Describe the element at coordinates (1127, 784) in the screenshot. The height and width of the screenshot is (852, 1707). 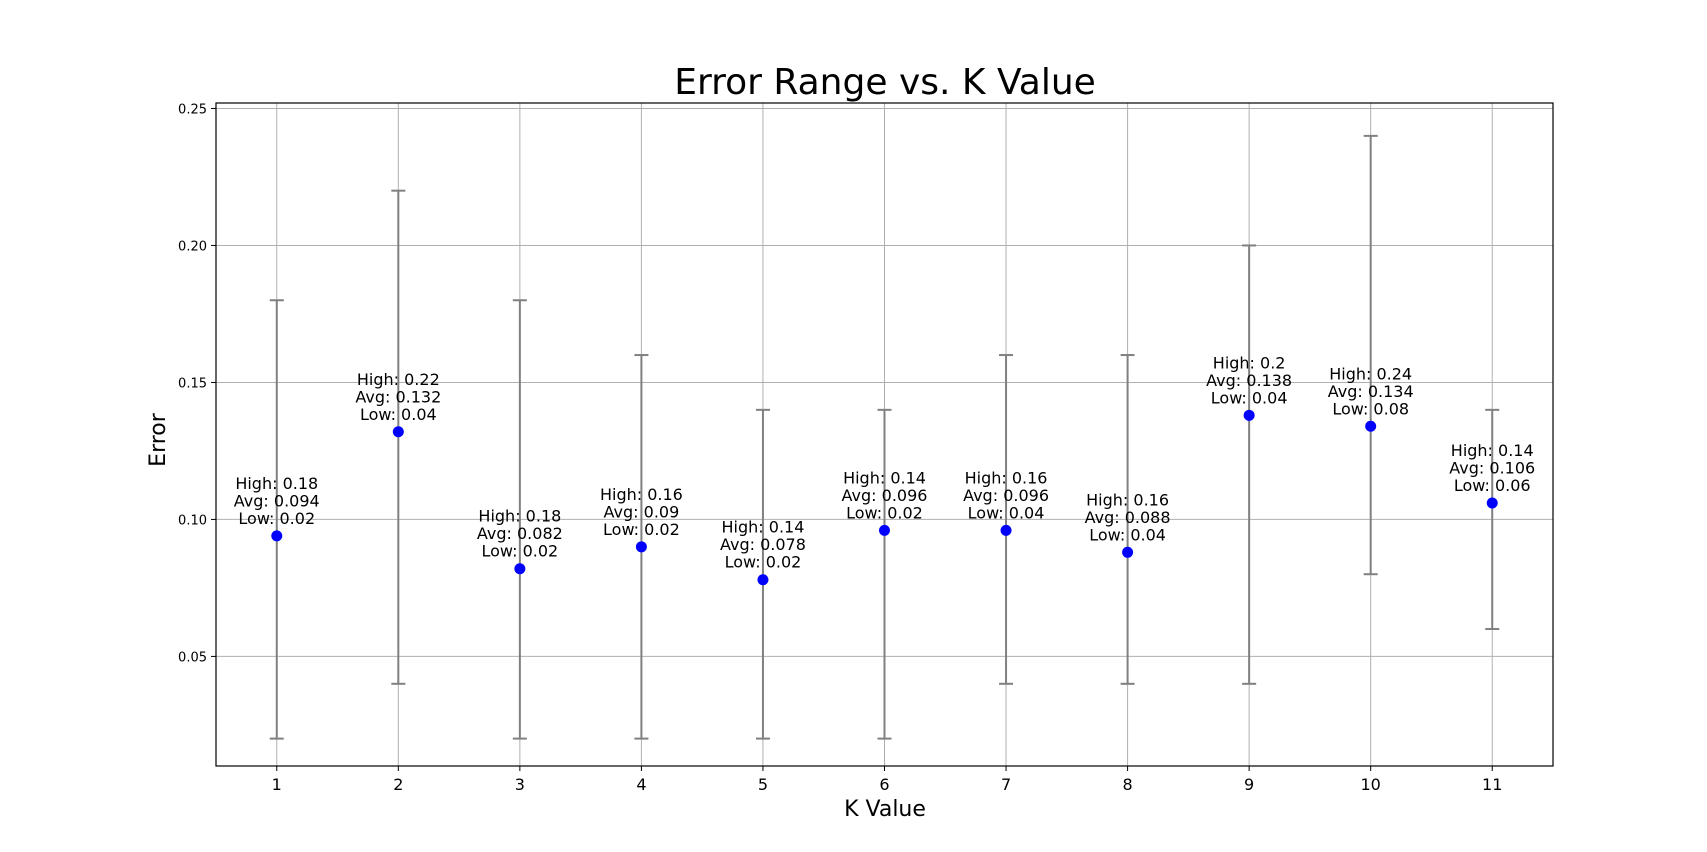
I see `x-tick-label: 8` at that location.